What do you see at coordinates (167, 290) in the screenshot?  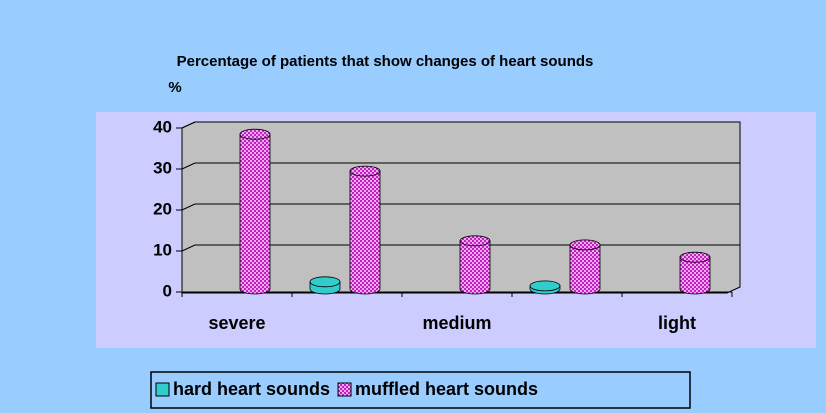 I see `y-tick-label: 0` at bounding box center [167, 290].